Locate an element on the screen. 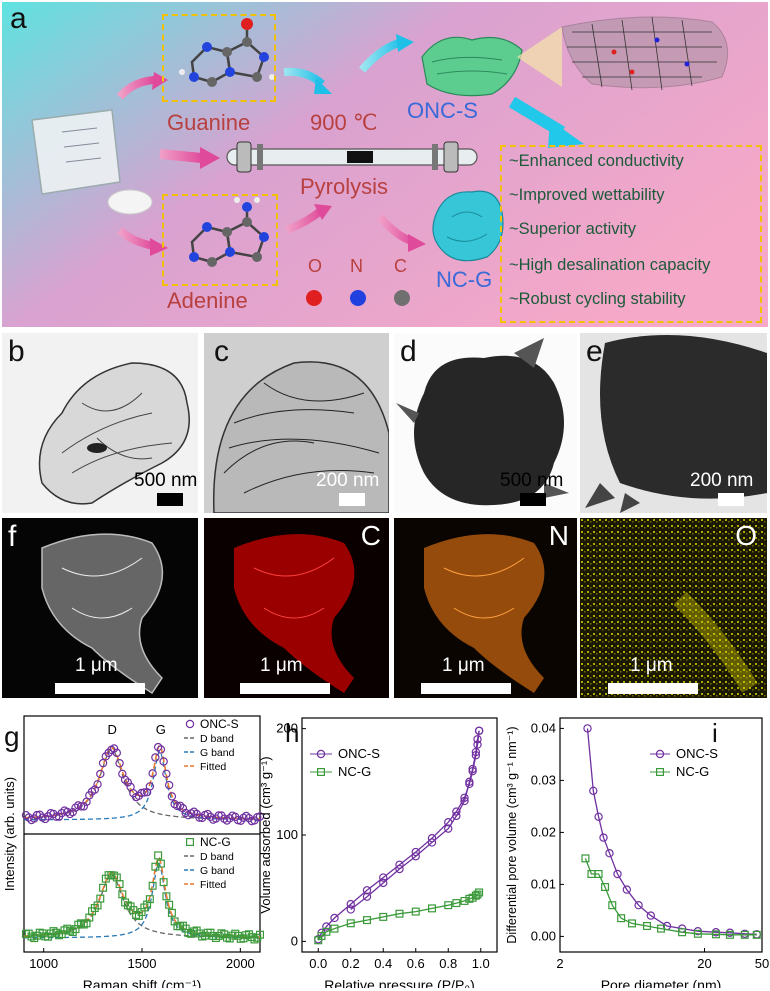 The image size is (770, 991). x-axis-title: Pore diameter (nm) is located at coordinates (661, 982).